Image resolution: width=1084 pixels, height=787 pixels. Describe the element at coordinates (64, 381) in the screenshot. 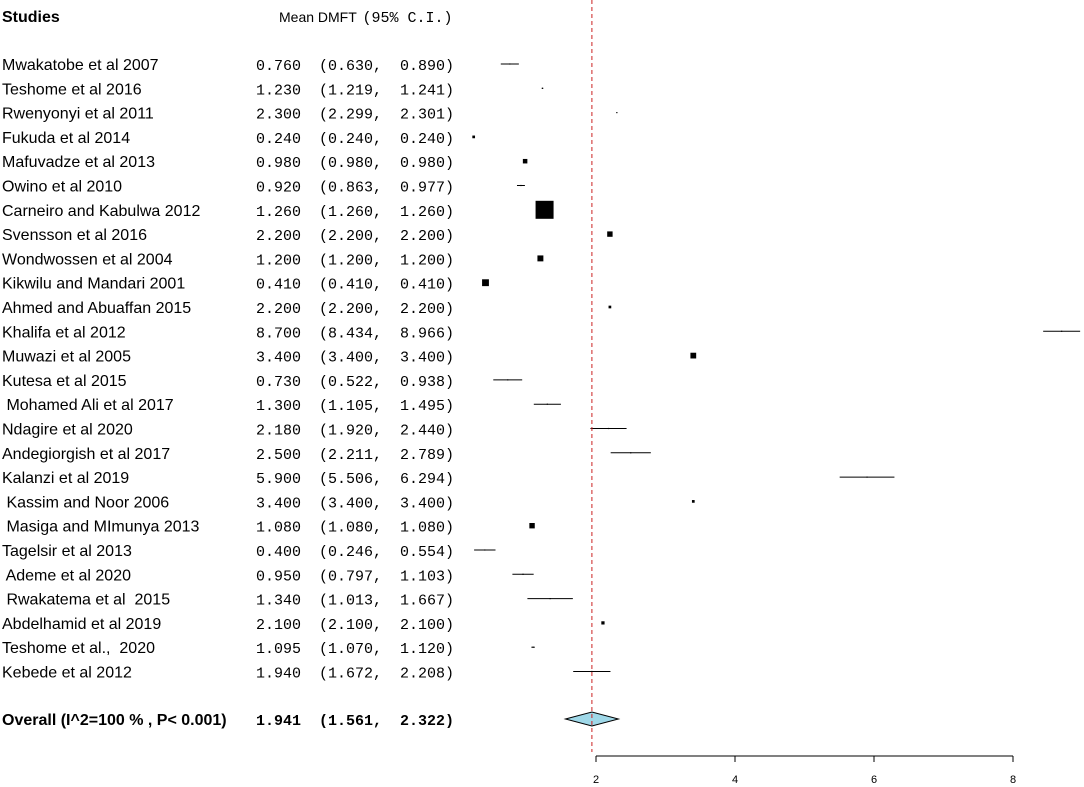

I see `study-label: Kutesa et al 2015` at that location.